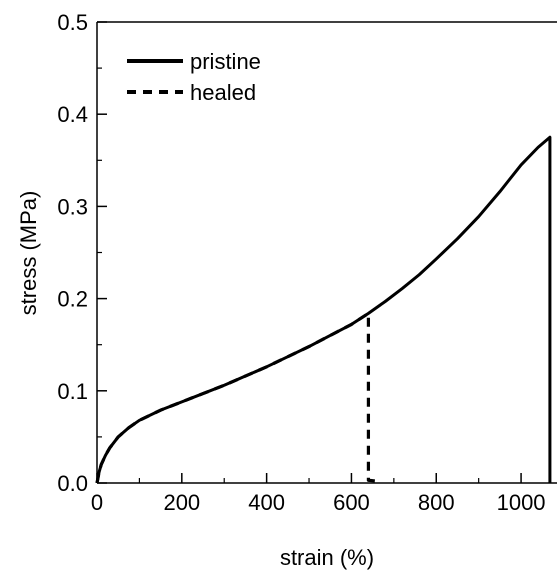  Describe the element at coordinates (72, 483) in the screenshot. I see `y-tick-label: 0.0` at that location.